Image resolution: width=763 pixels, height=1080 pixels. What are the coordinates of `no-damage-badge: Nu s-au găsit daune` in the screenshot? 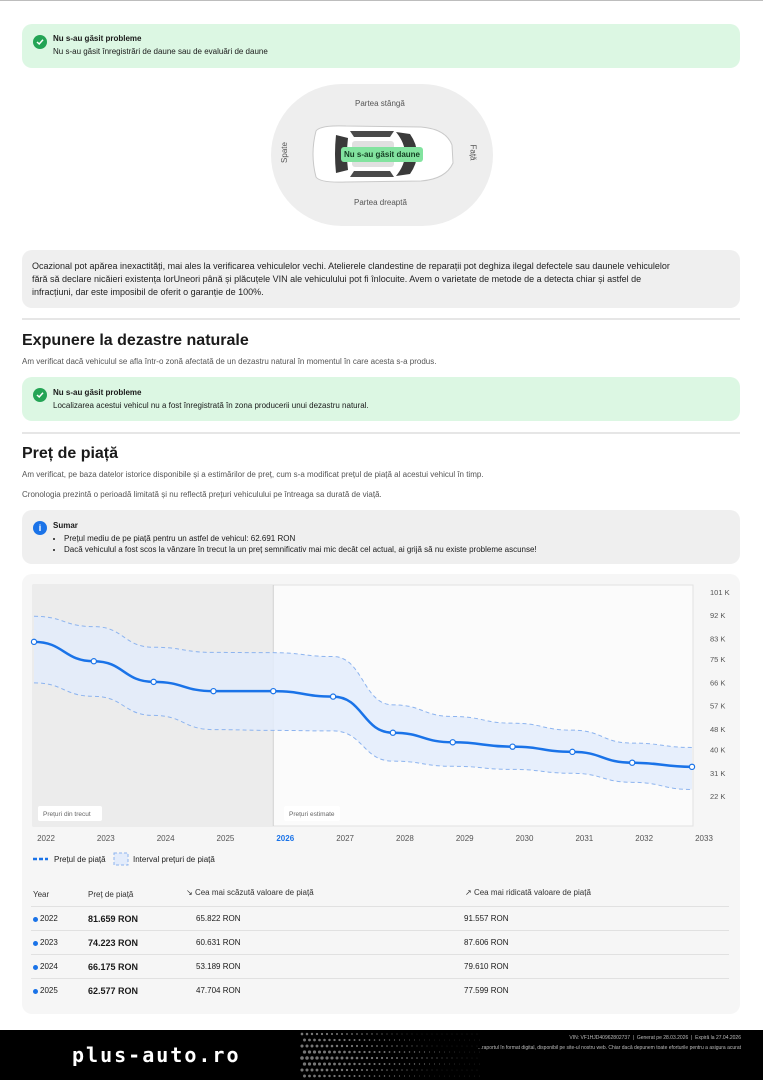 It's located at (382, 154).